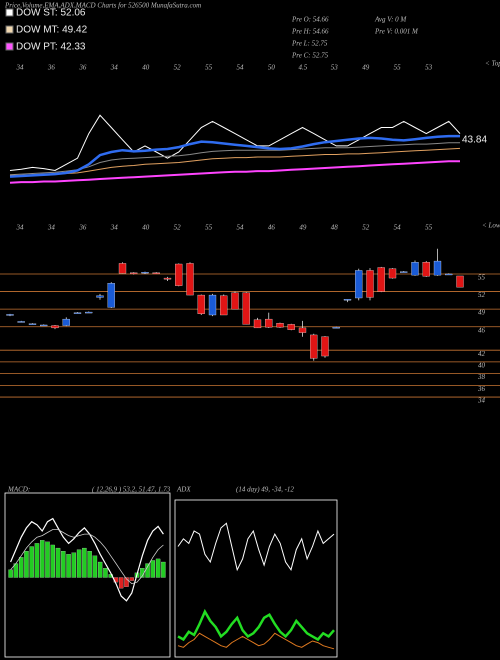  What do you see at coordinates (481, 389) in the screenshot?
I see `y-tick-label: 36` at bounding box center [481, 389].